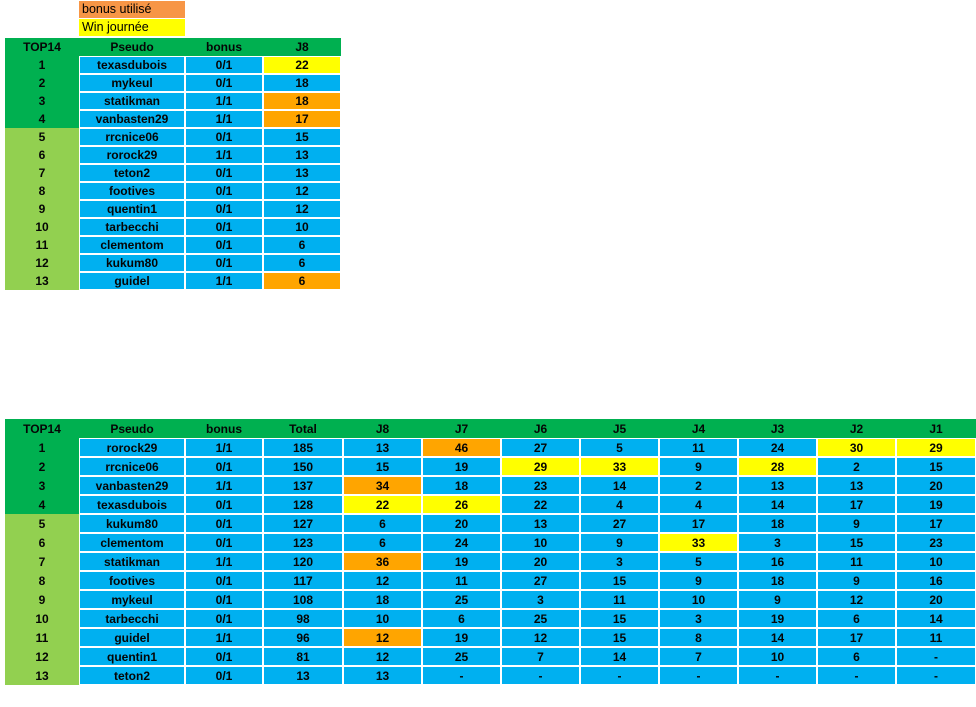 The width and height of the screenshot is (976, 707). I want to click on legend-win-day-cell: Win journée, so click(132, 27).